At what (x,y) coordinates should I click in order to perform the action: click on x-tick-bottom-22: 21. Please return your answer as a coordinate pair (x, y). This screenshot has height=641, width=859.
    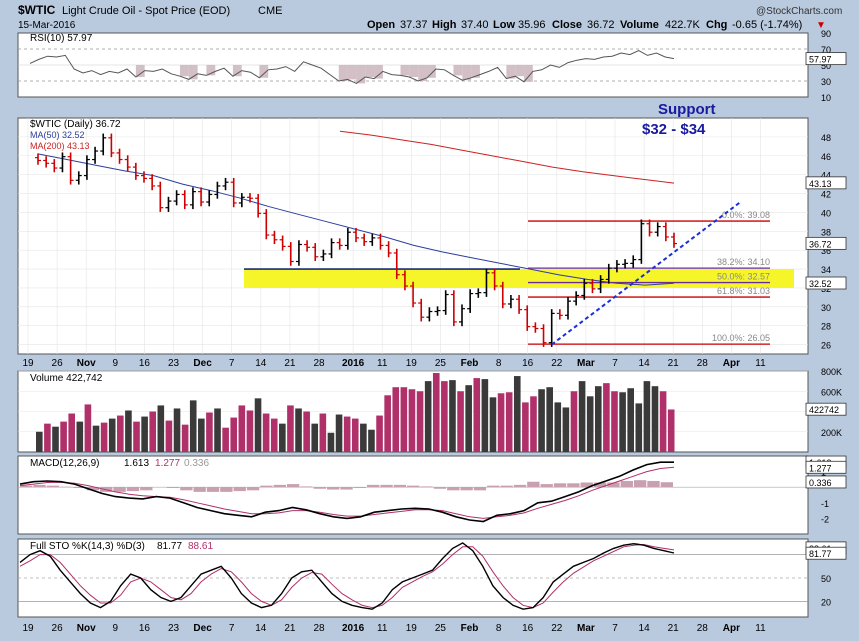
    Looking at the image, I should click on (674, 628).